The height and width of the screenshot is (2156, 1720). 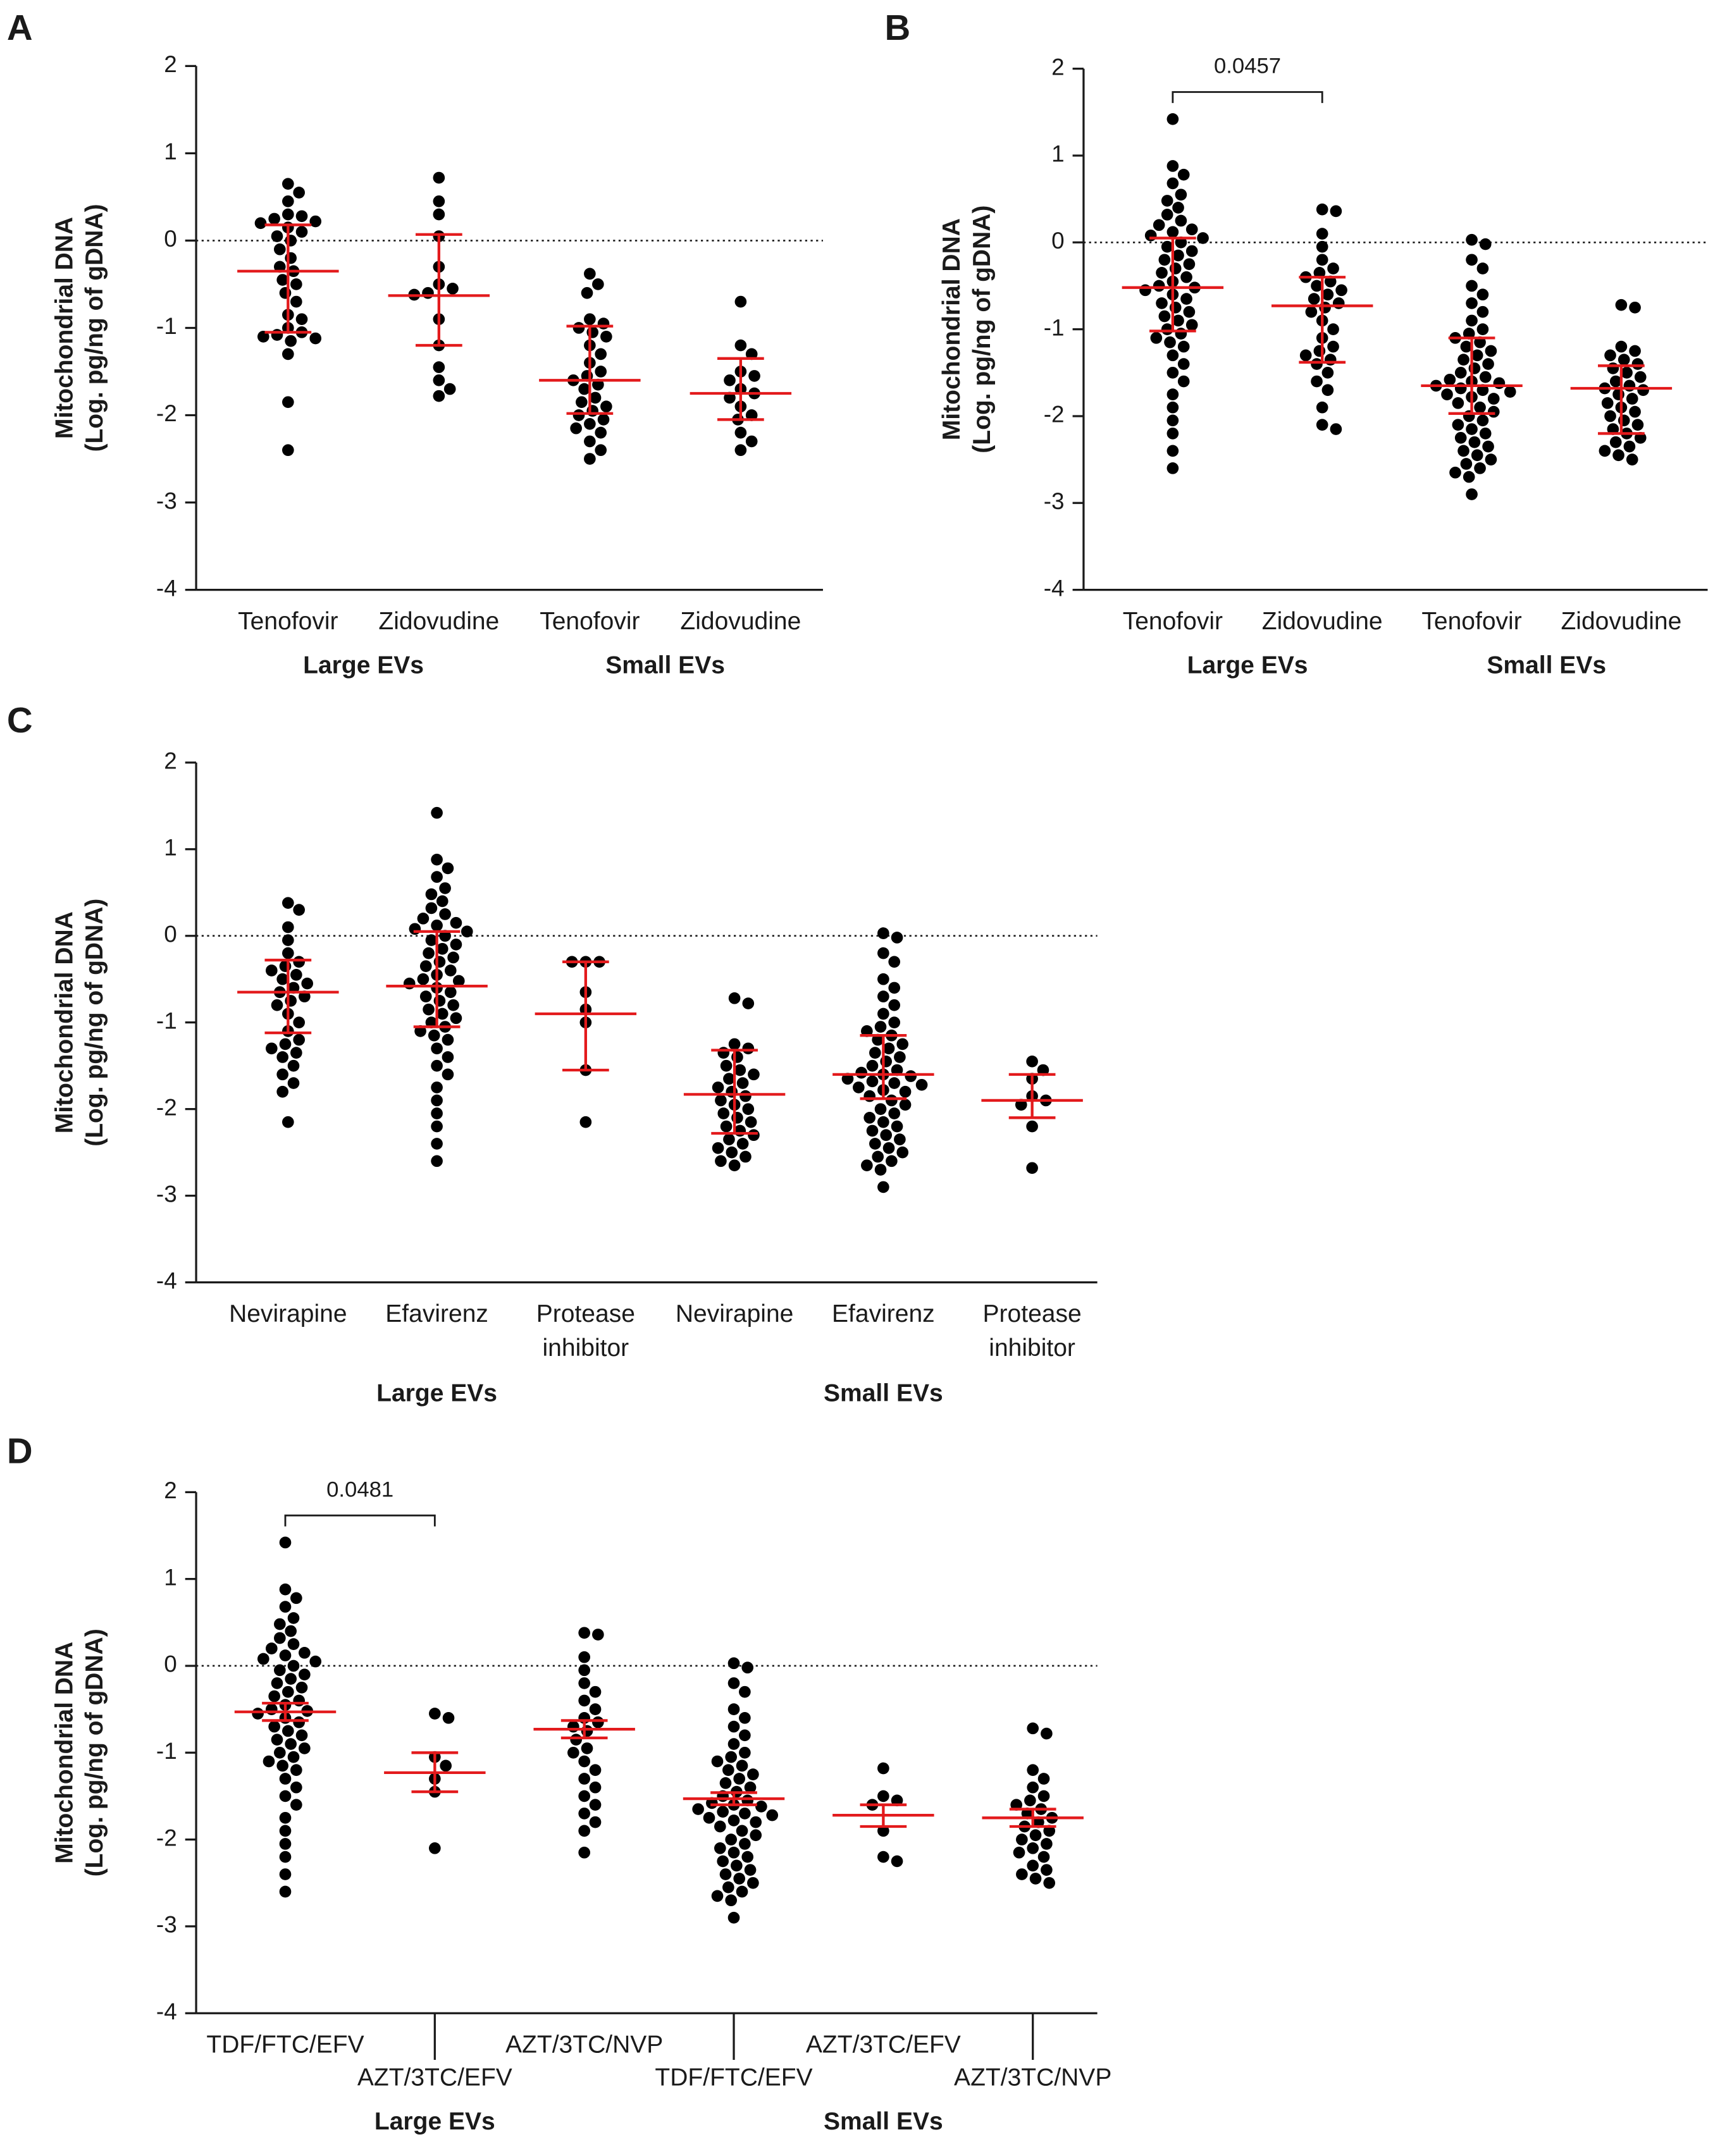 I want to click on y-tick-label: -4, so click(x=166, y=588).